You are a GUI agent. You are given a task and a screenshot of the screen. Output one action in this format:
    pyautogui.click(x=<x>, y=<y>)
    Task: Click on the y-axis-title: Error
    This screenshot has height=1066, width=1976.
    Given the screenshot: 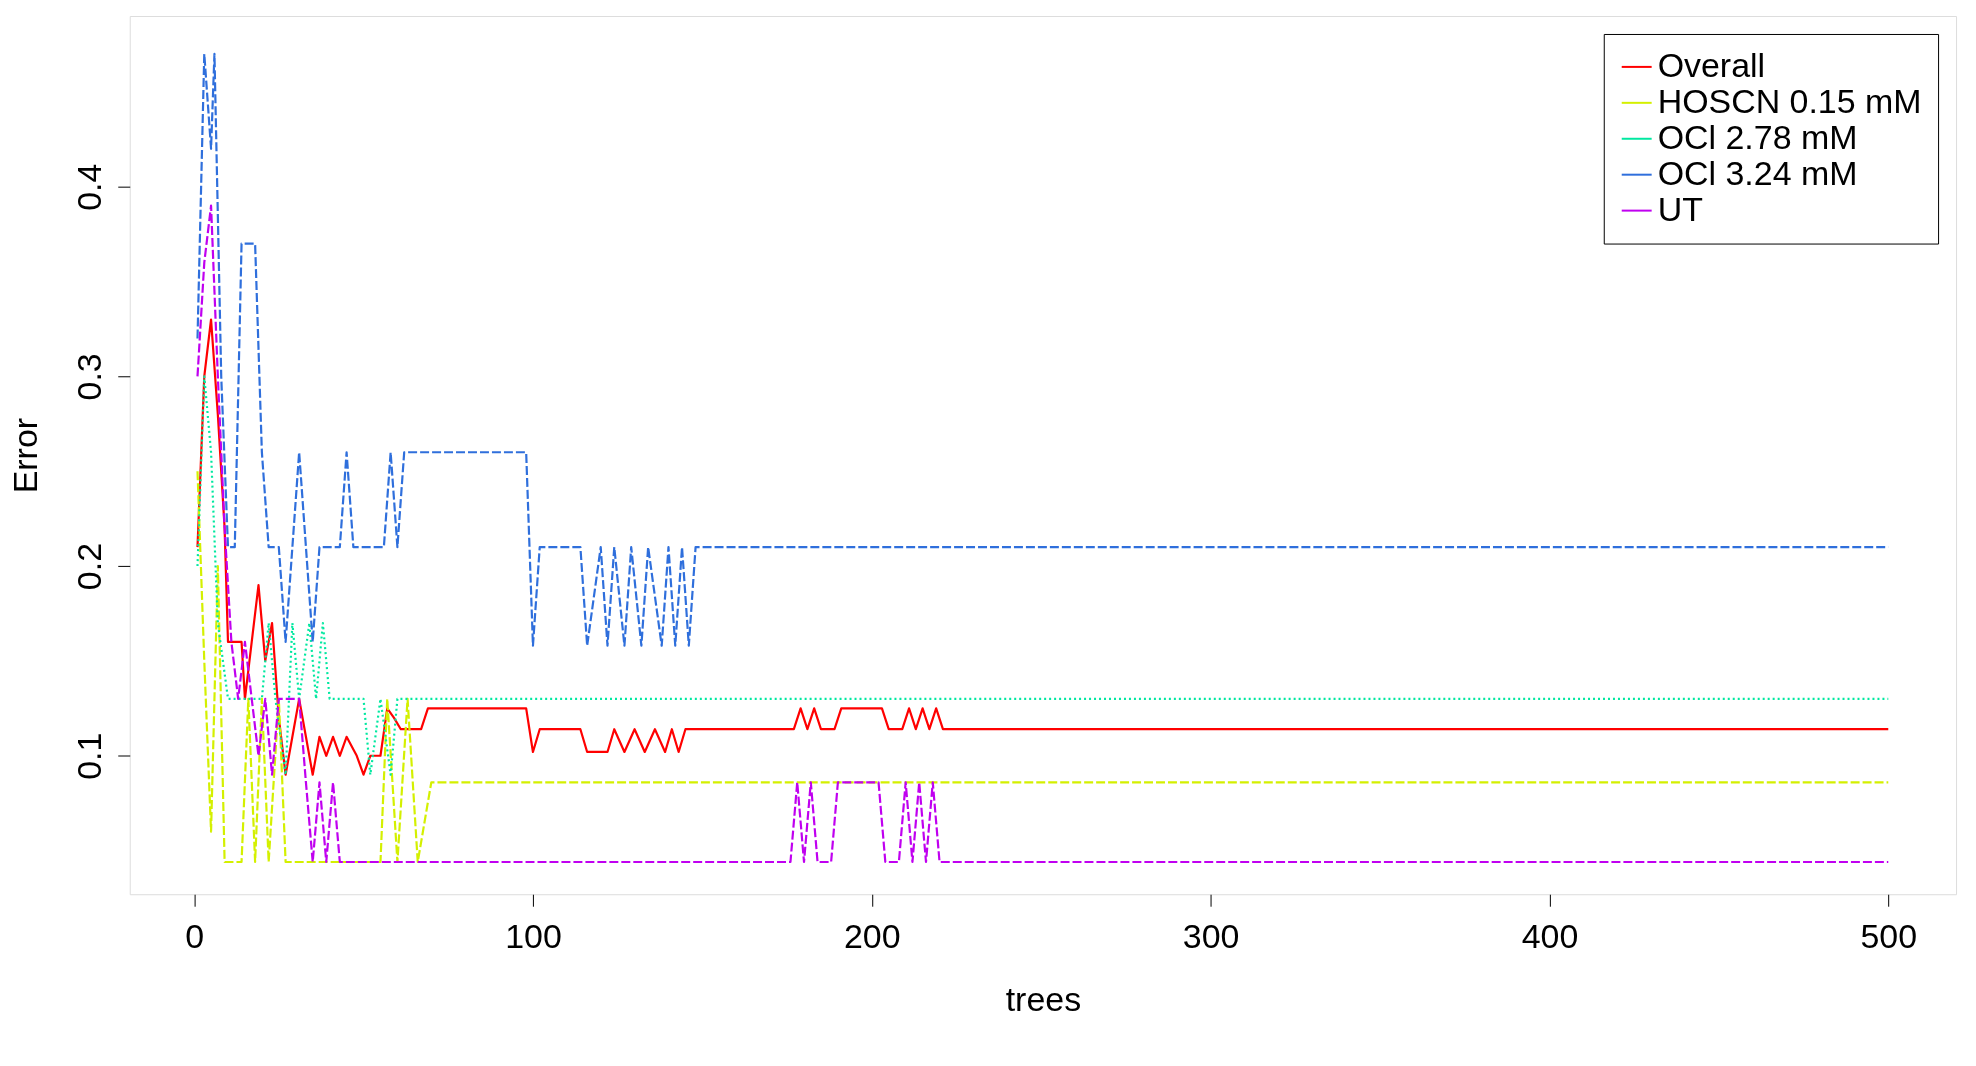 What is the action you would take?
    pyautogui.click(x=25, y=455)
    